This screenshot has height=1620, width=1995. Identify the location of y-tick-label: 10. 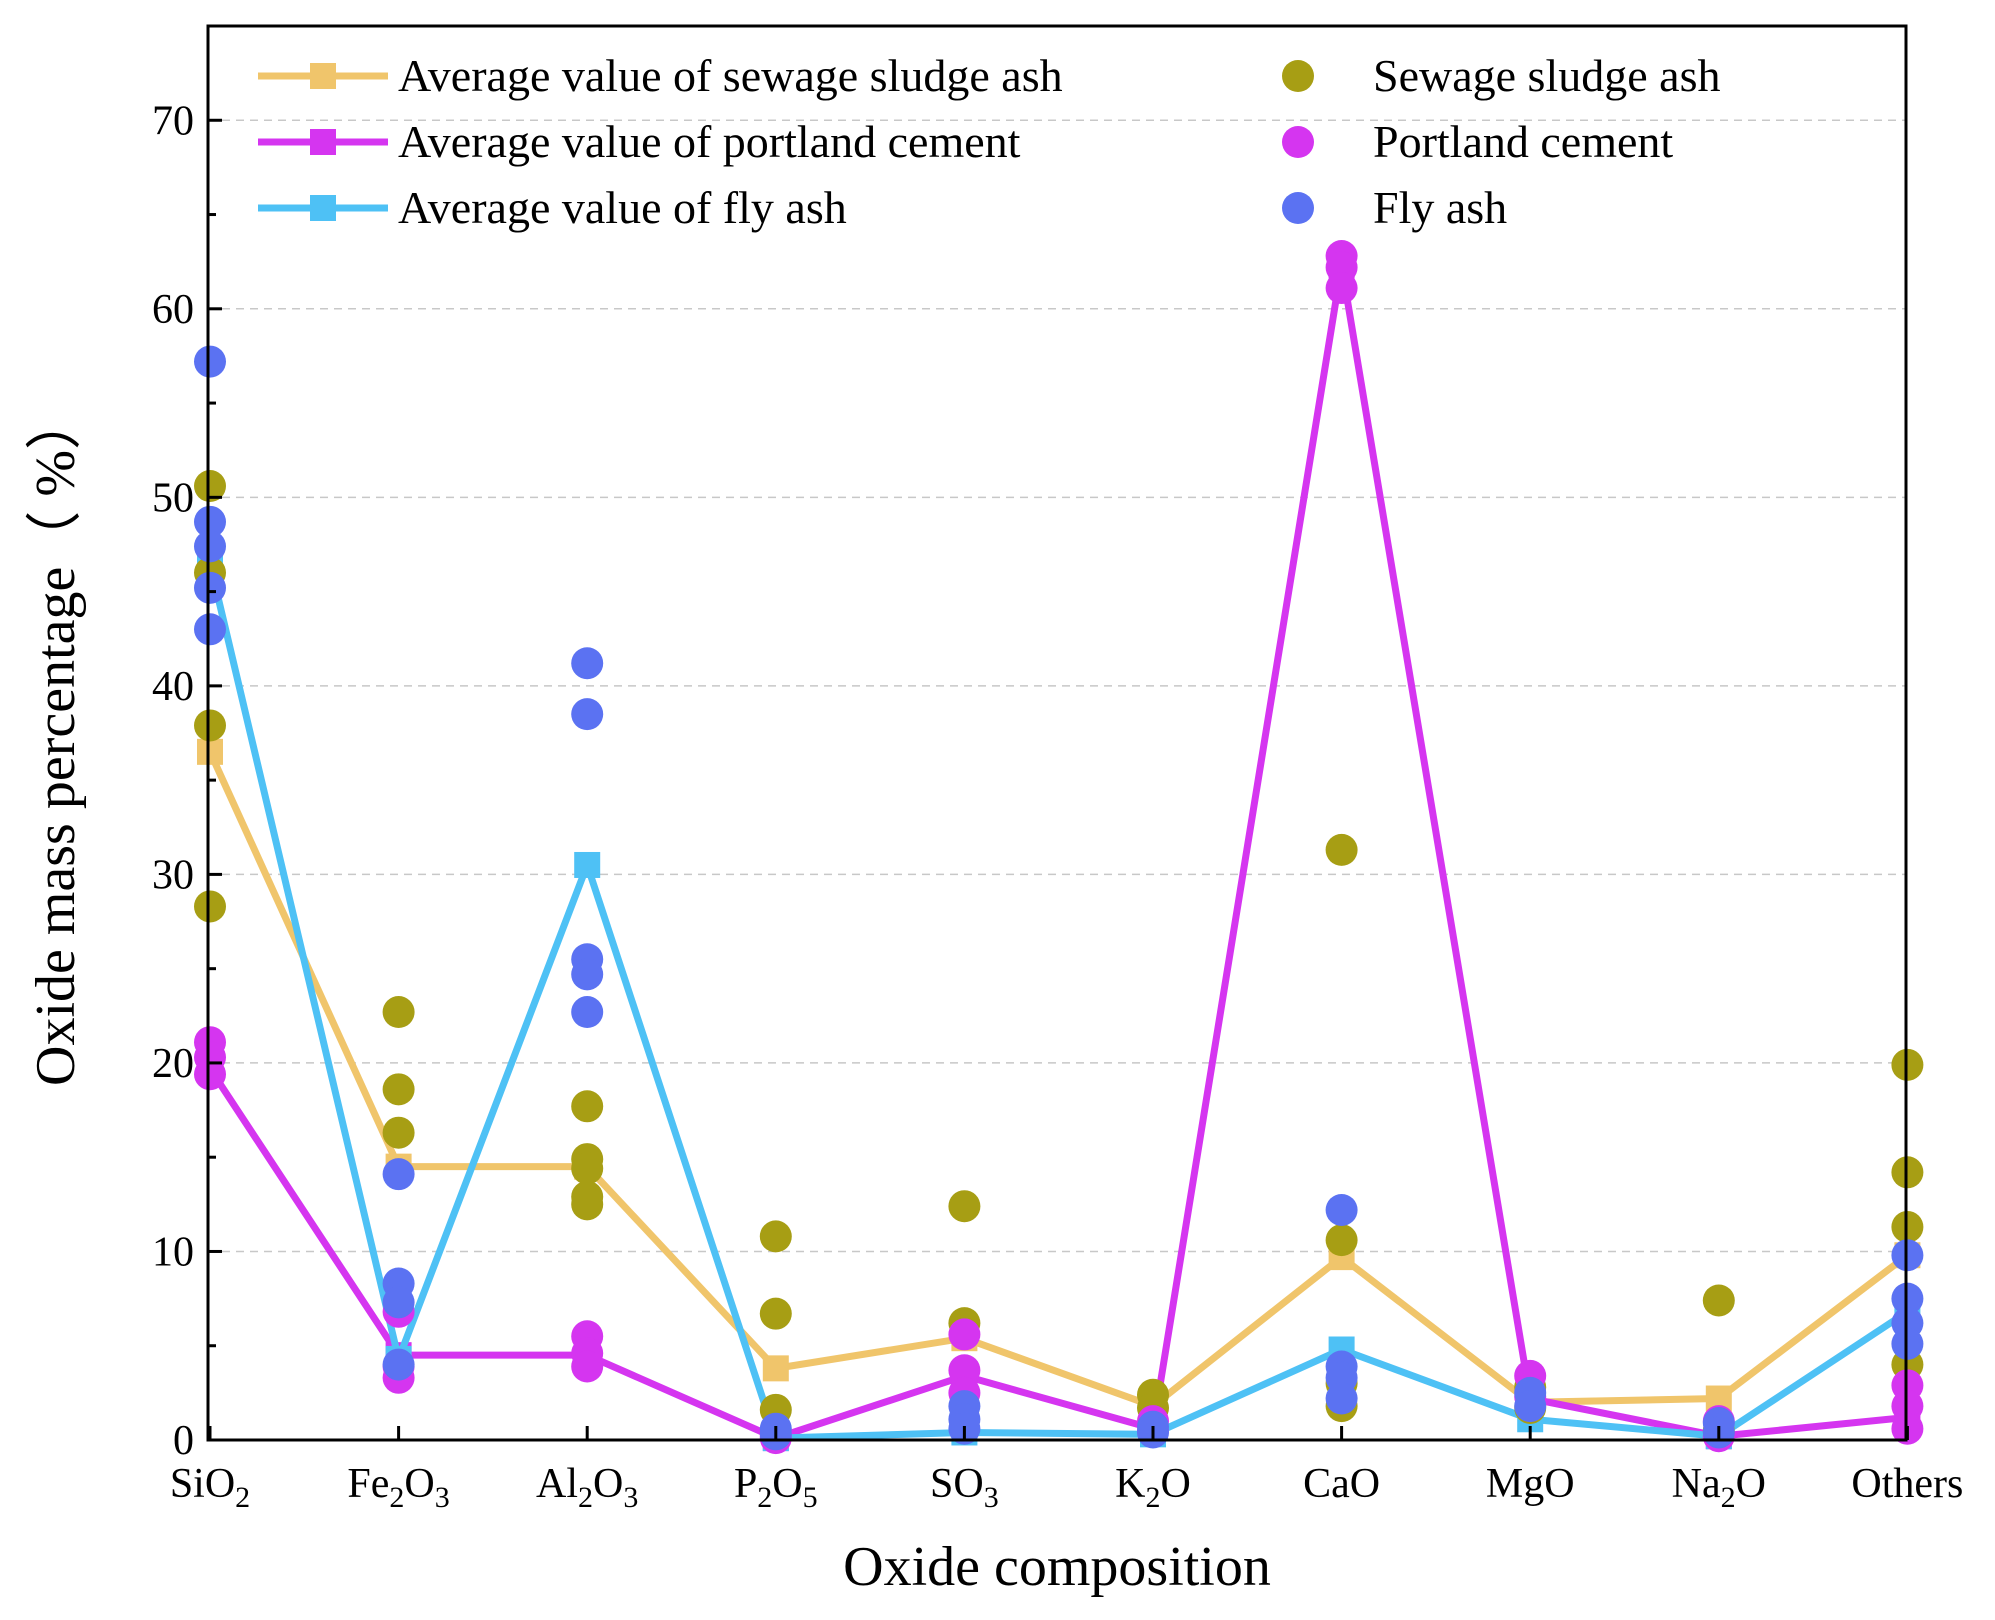
(173, 1252).